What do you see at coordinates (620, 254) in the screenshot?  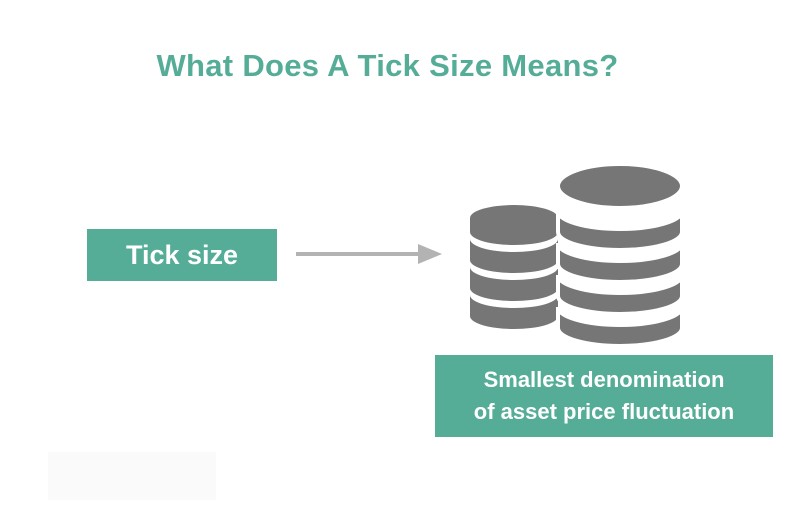 I see `right-coin-stack` at bounding box center [620, 254].